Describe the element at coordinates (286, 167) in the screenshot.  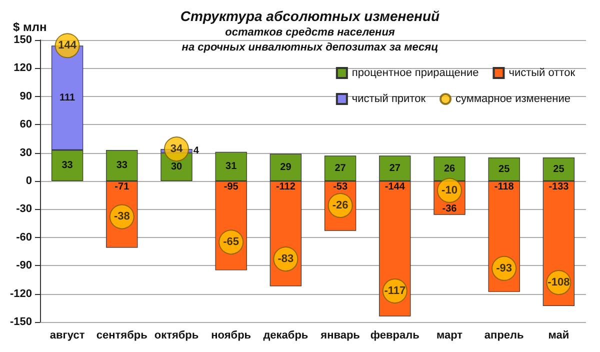
I see `data-label: 29` at that location.